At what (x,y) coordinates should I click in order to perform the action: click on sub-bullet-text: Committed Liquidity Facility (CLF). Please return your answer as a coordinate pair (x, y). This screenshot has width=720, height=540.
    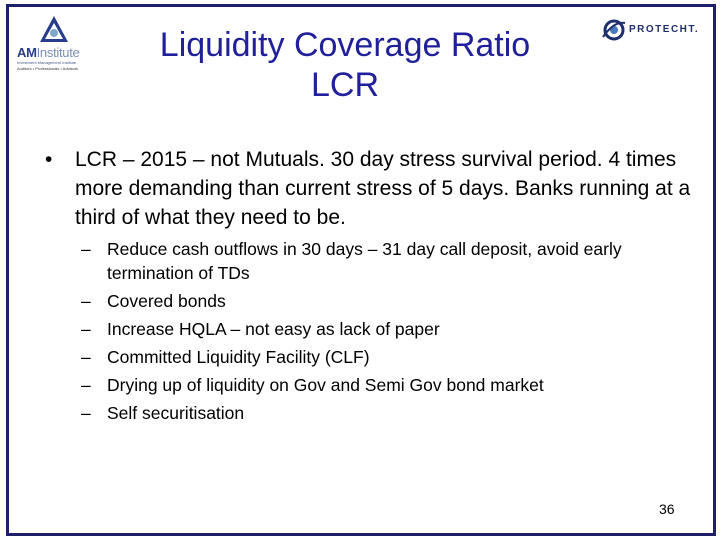
    Looking at the image, I should click on (238, 357).